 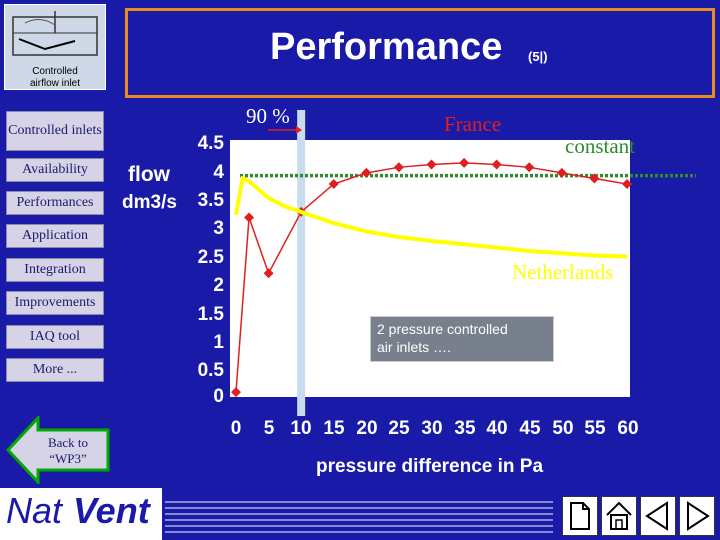 I want to click on nav-performances: Performances, so click(x=55, y=203).